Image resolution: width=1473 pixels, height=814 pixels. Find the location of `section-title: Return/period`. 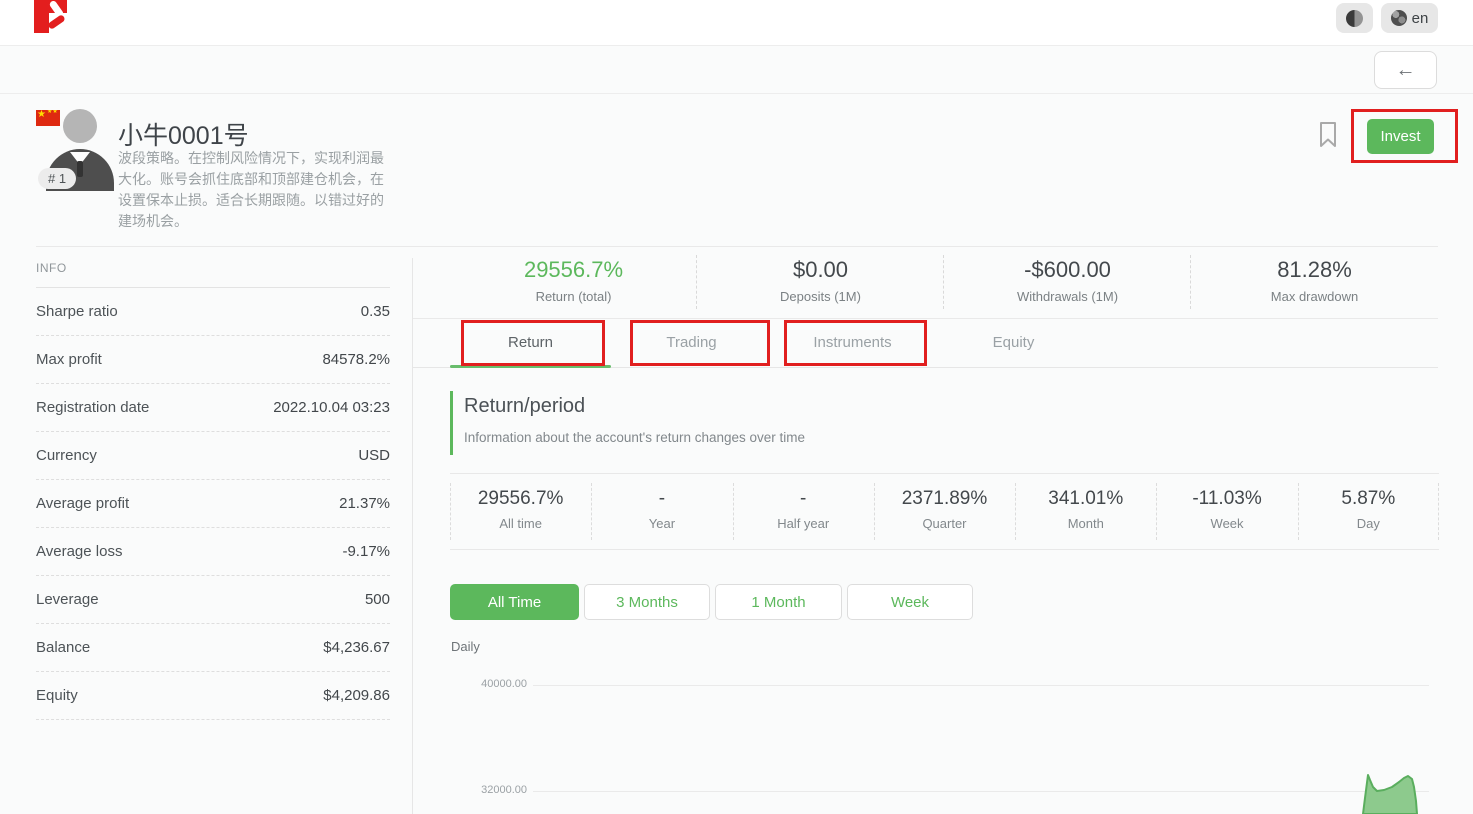

section-title: Return/period is located at coordinates (525, 406).